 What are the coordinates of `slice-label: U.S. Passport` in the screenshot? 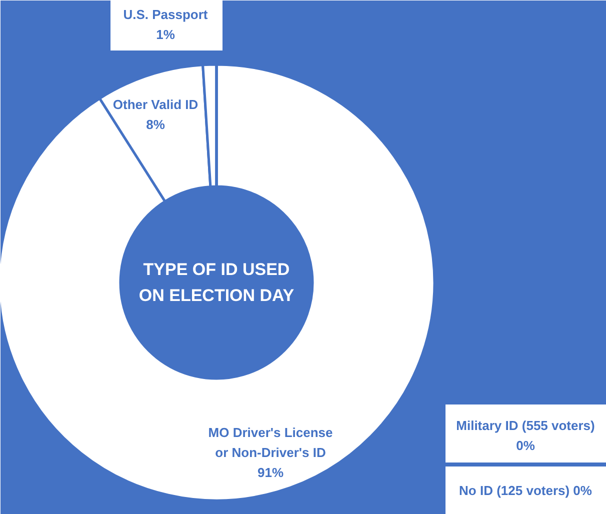 It's located at (165, 14).